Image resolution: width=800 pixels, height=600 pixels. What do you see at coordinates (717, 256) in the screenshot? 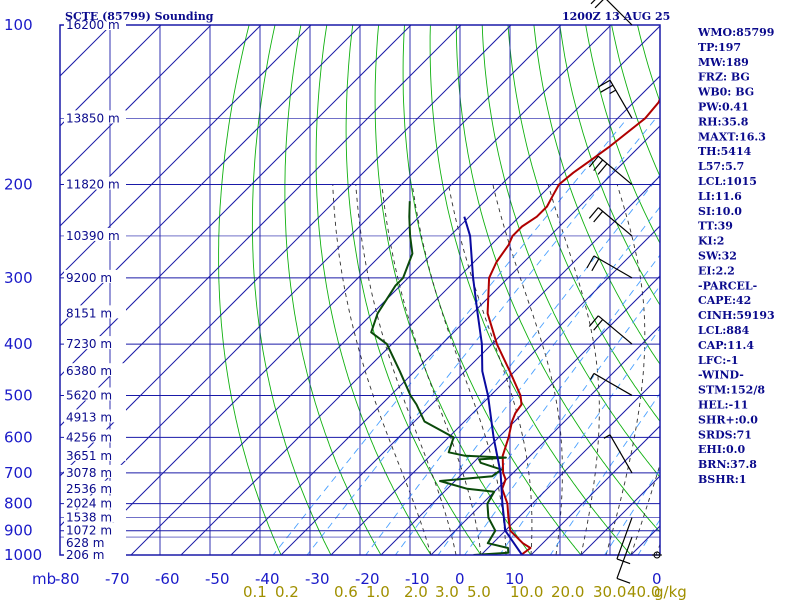
I see `stability-index: SW:32` at bounding box center [717, 256].